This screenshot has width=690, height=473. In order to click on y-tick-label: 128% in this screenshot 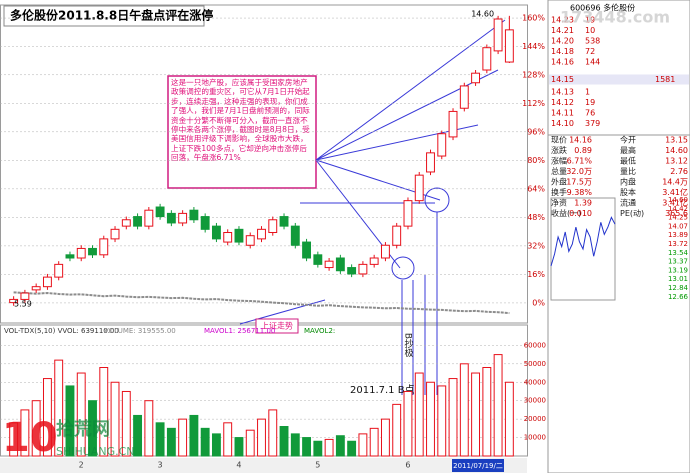, I will do `click(533, 74)`.